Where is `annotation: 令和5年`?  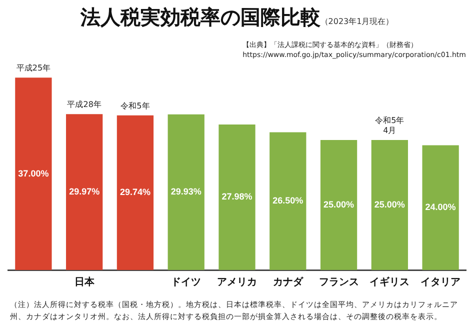 annotation: 令和5年 is located at coordinates (135, 105).